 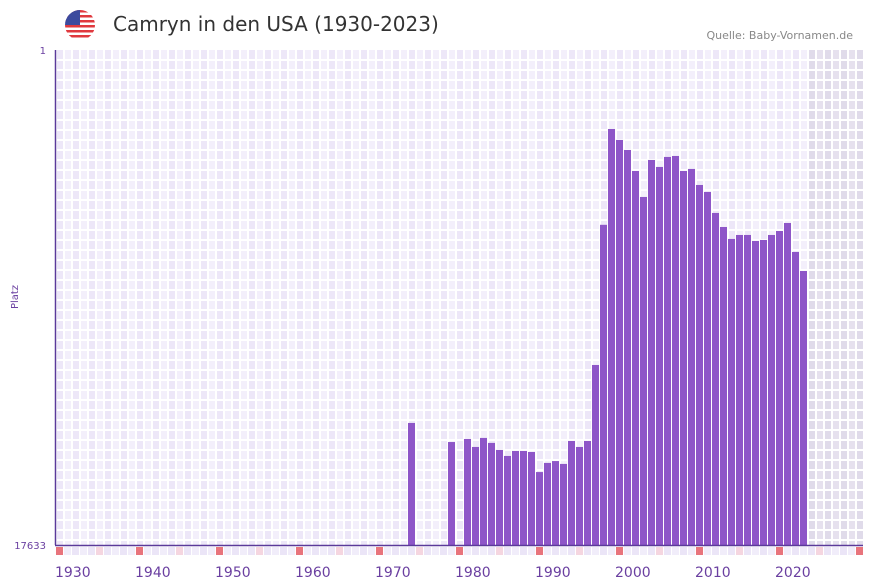 I want to click on bar-1979, so click(x=451, y=493).